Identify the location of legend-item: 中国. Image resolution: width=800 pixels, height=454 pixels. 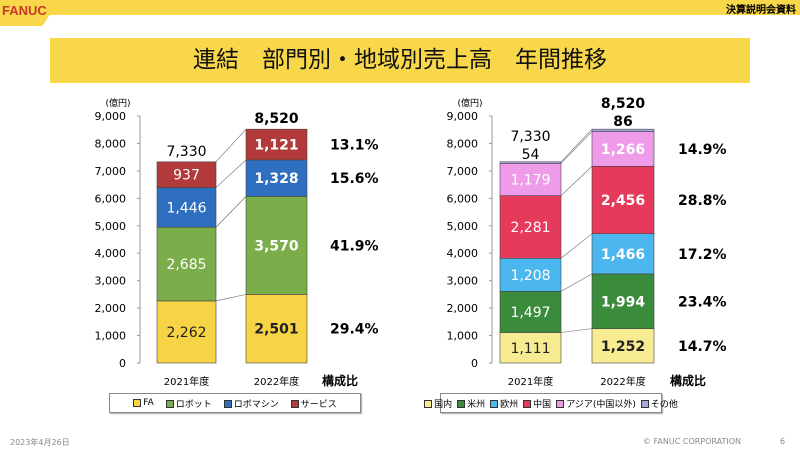
(537, 403).